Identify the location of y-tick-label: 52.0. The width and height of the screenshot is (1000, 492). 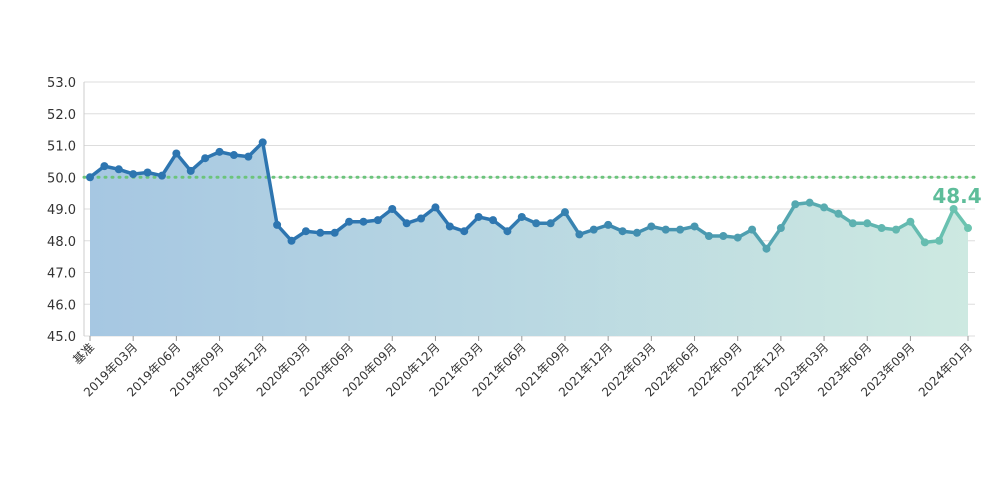
(61, 115).